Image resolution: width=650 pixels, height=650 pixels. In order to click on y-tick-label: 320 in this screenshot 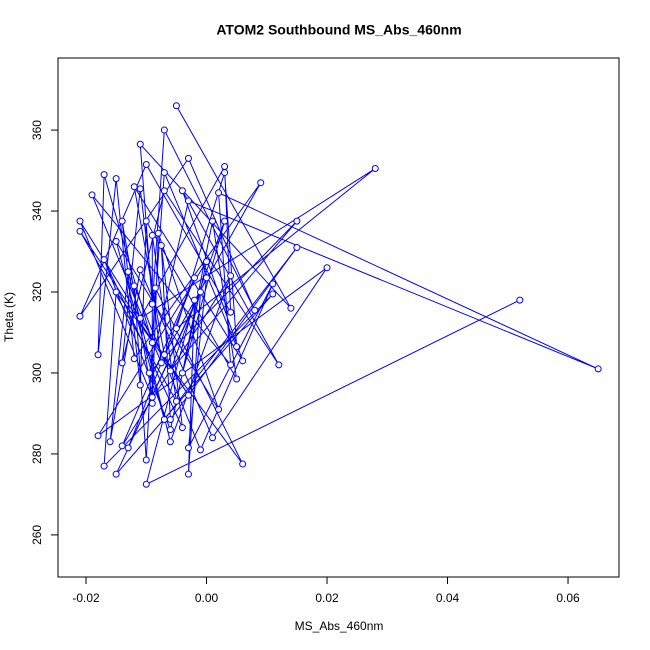, I will do `click(37, 292)`.